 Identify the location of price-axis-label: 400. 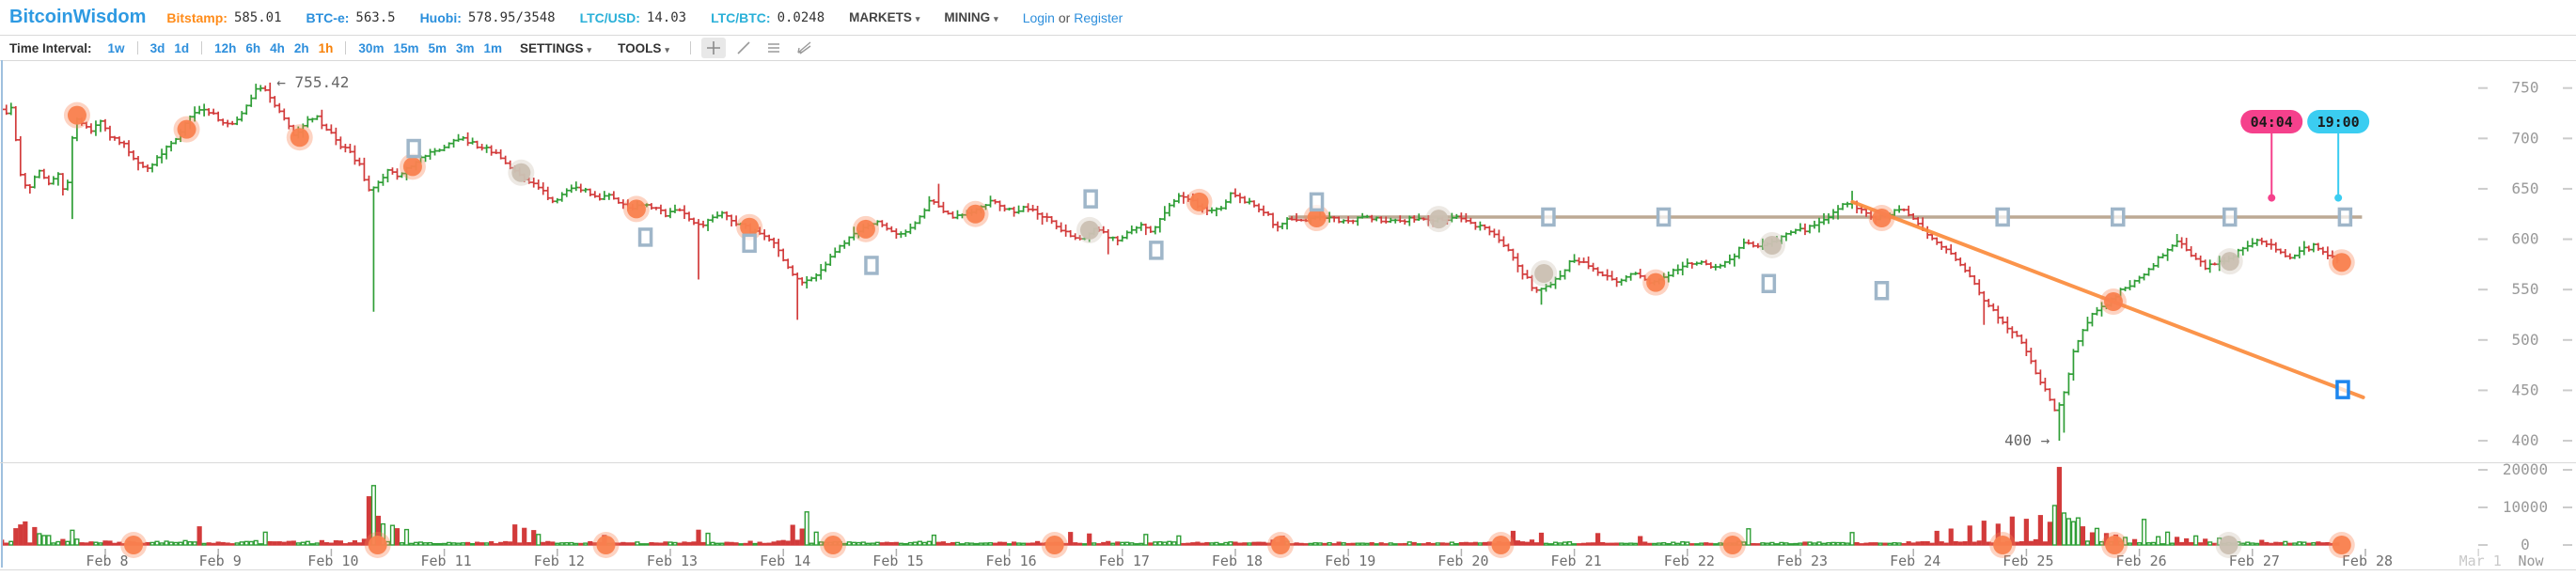
(2525, 440).